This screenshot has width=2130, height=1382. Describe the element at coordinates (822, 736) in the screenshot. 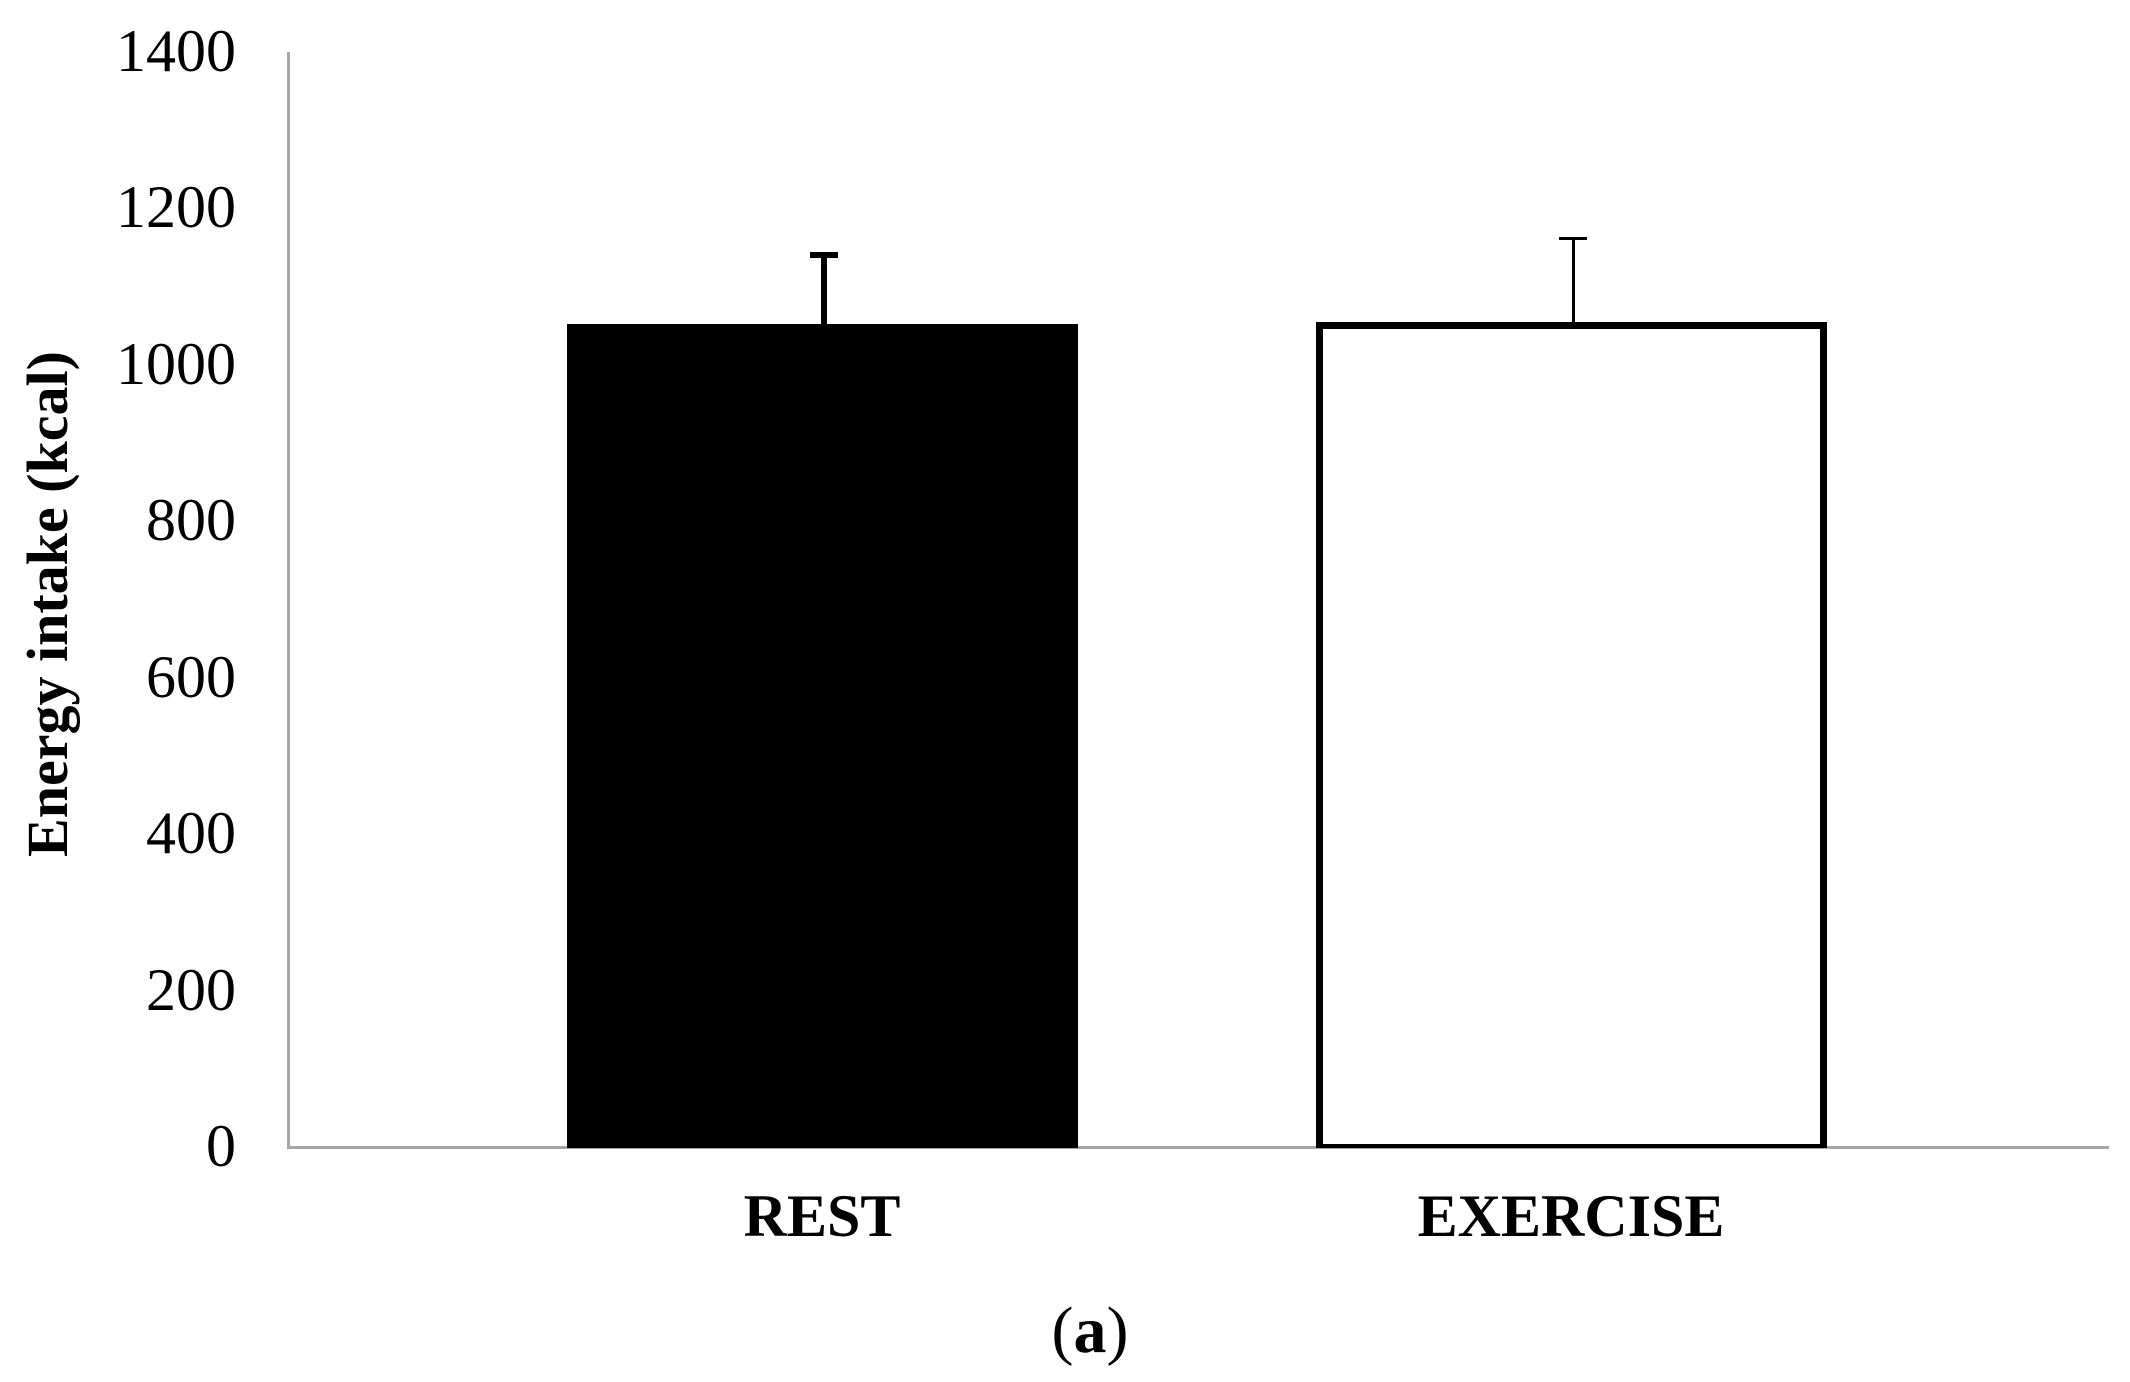

I see `bar-rest` at that location.